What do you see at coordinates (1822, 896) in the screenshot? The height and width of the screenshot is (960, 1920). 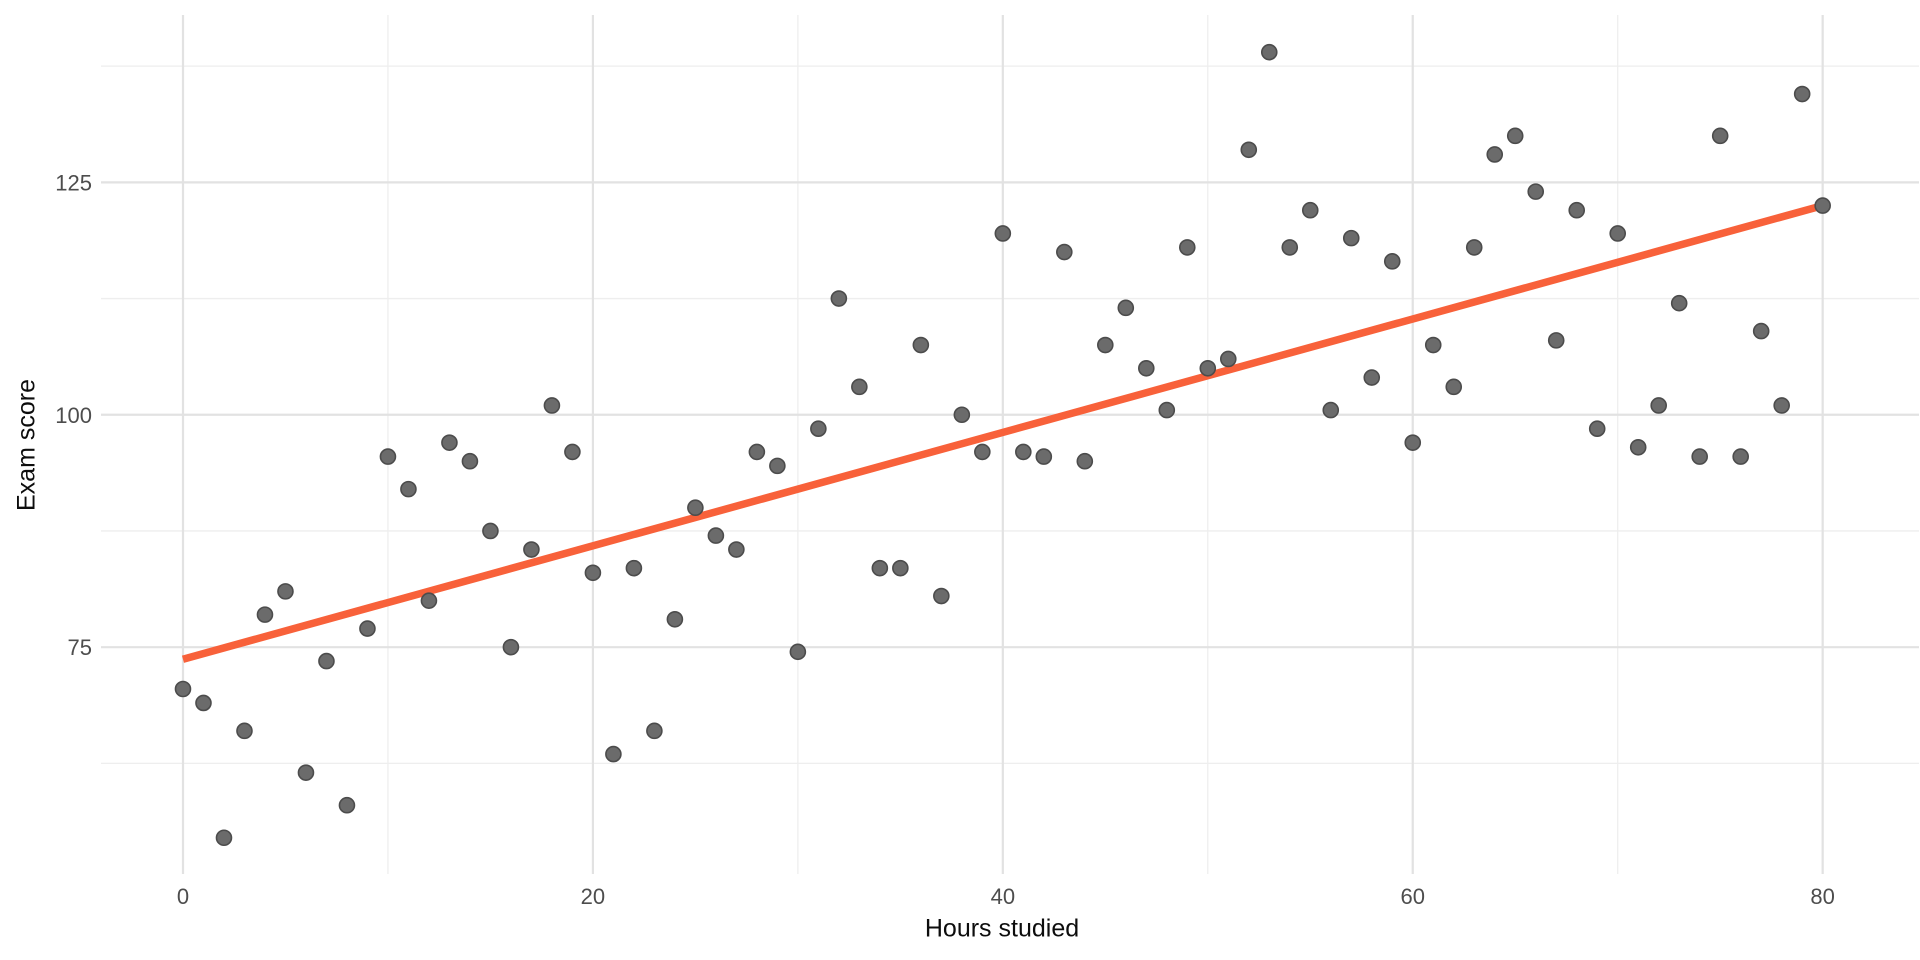 I see `x-tick-label: 80` at bounding box center [1822, 896].